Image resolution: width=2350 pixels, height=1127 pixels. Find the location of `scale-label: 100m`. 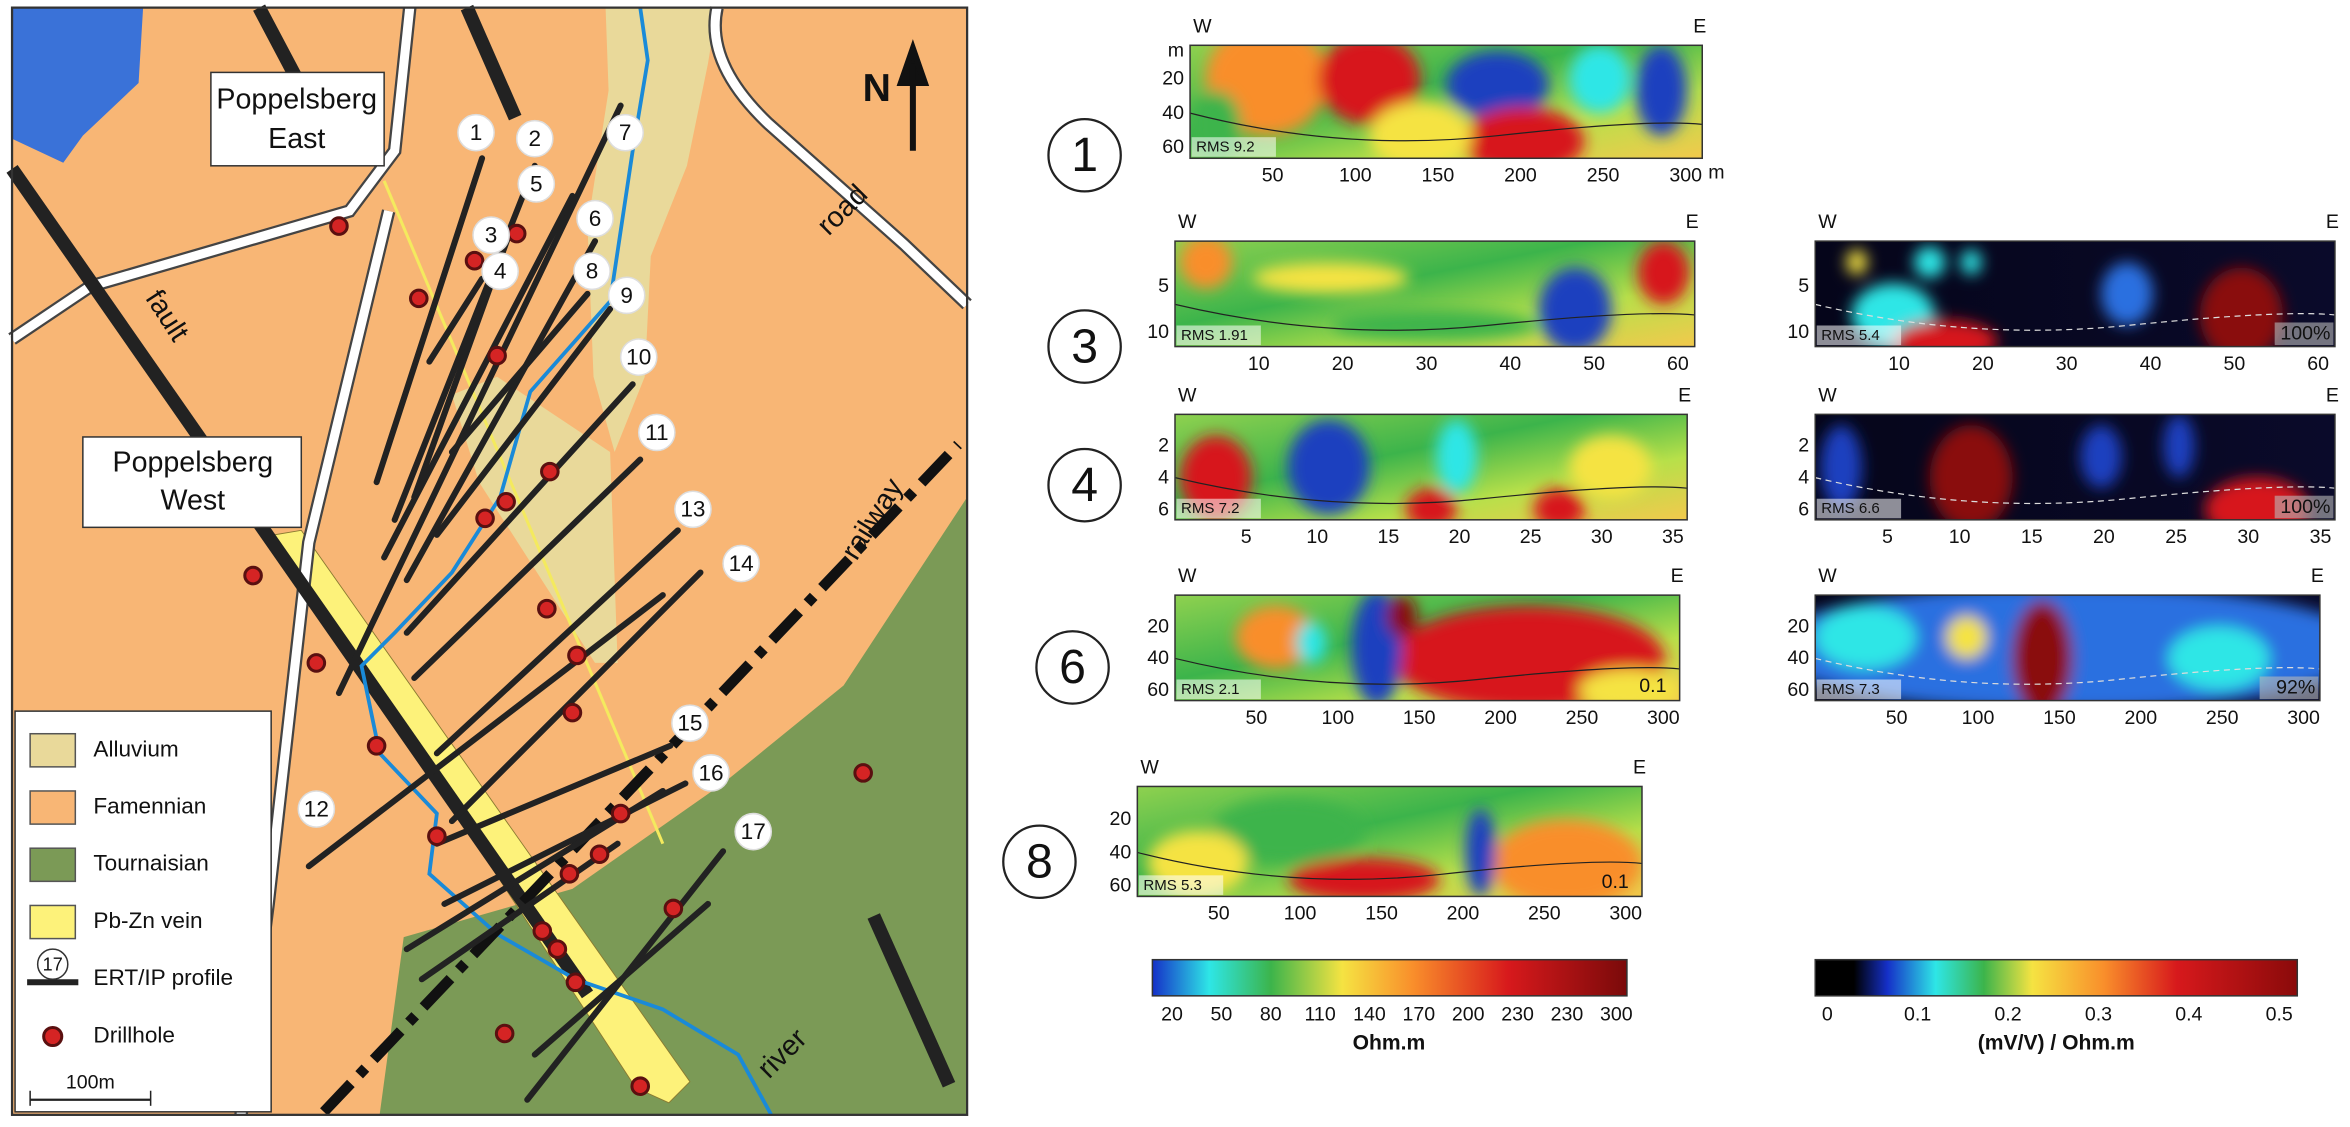

scale-label: 100m is located at coordinates (90, 1082).